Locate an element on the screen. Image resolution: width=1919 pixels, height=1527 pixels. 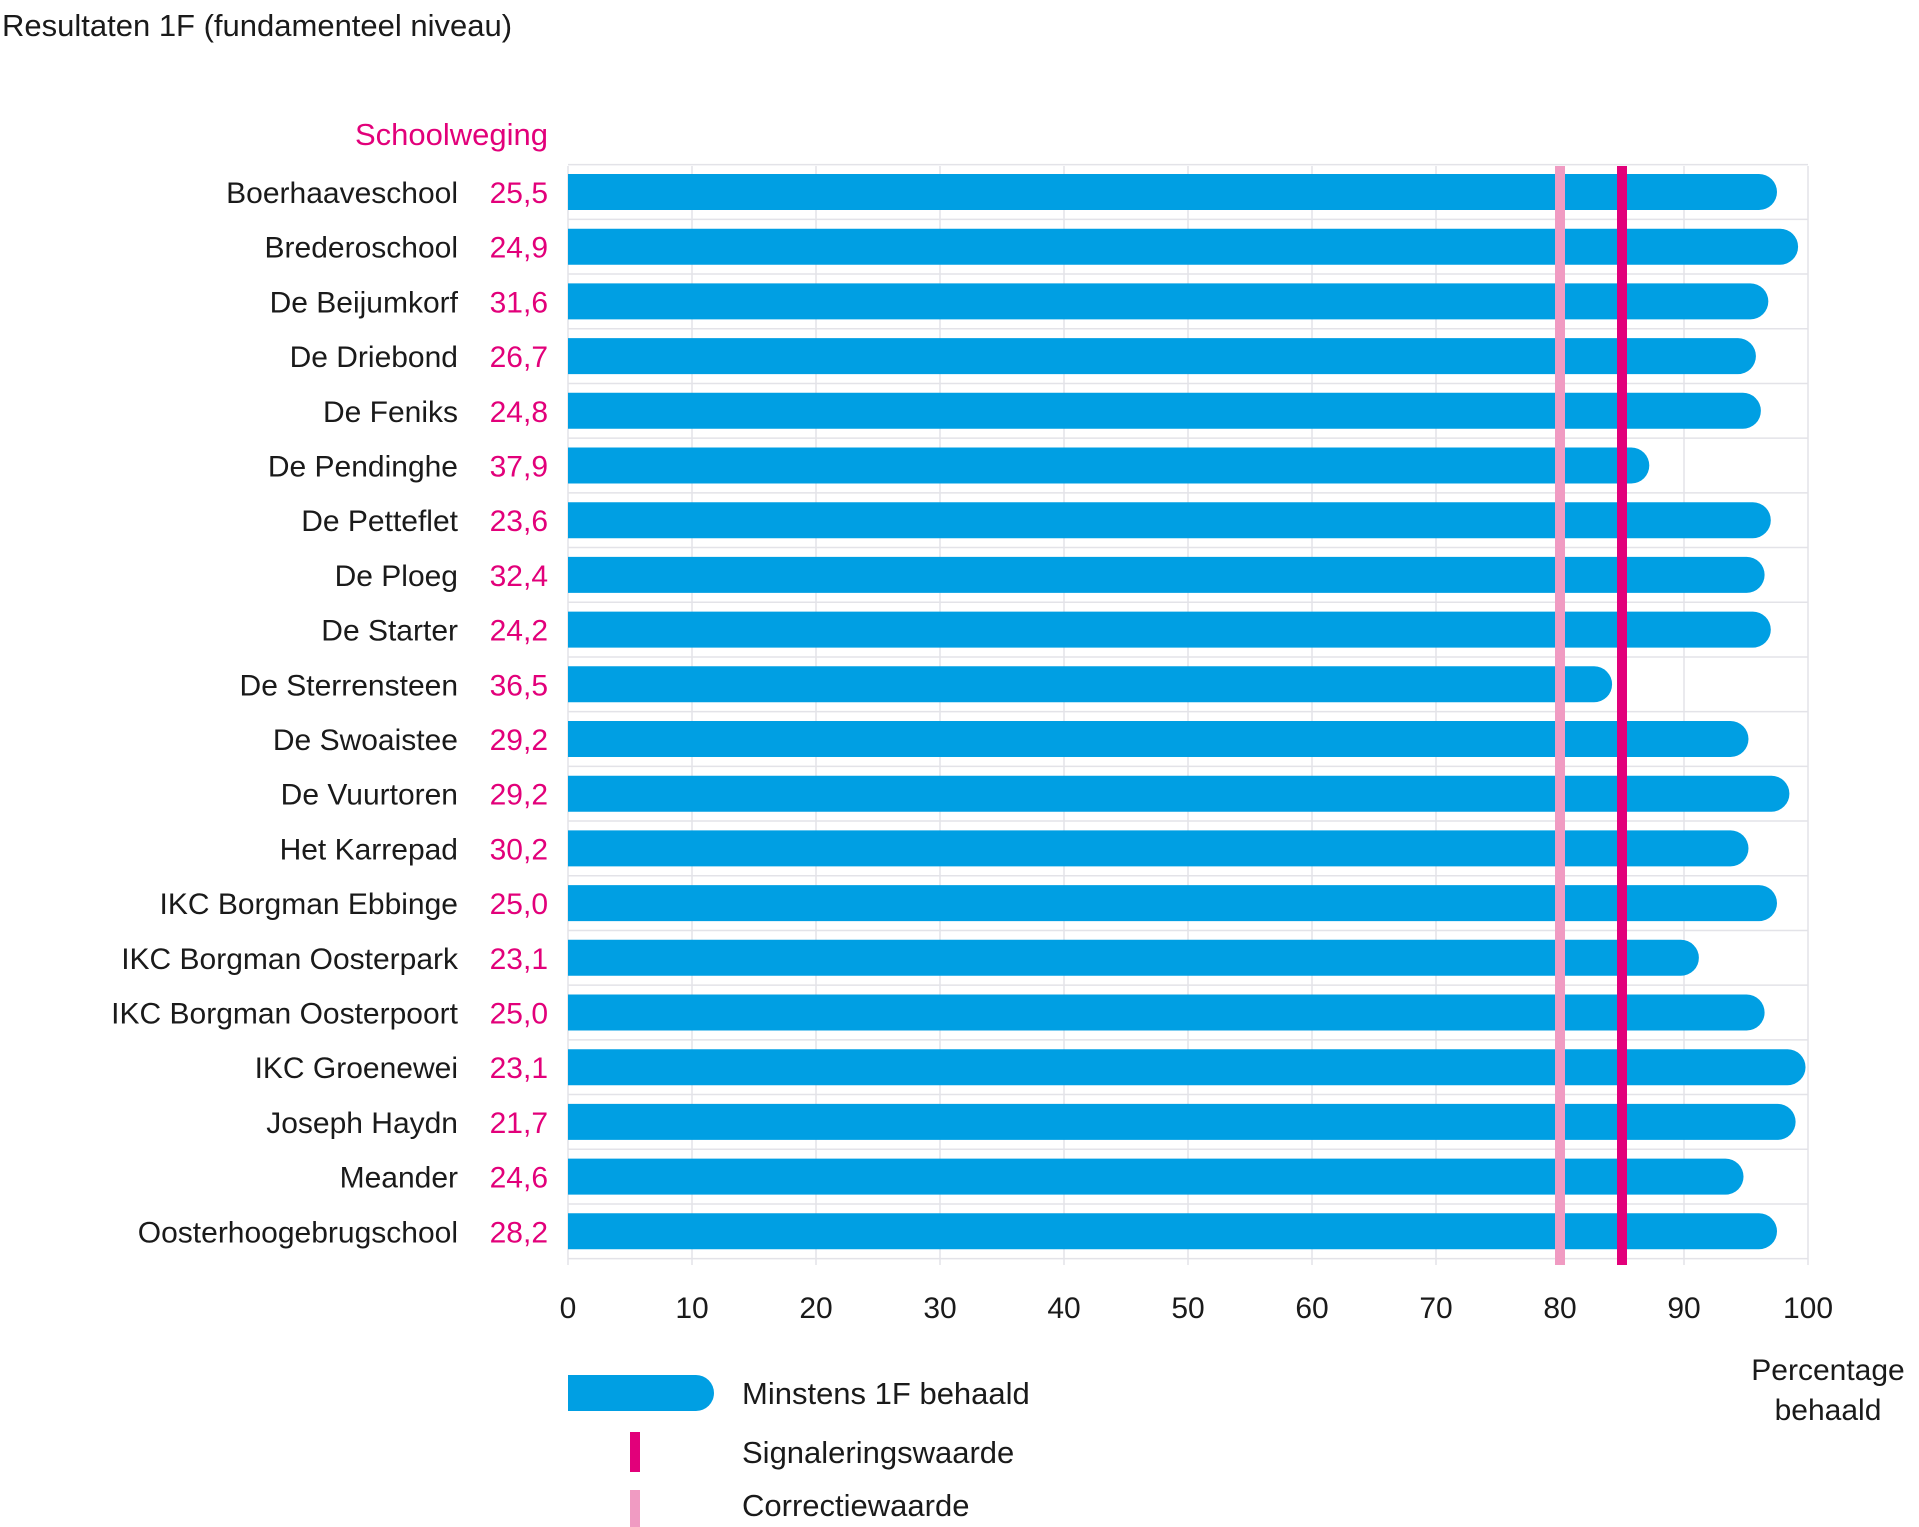
category-label: De Swoaistee is located at coordinates (365, 740).